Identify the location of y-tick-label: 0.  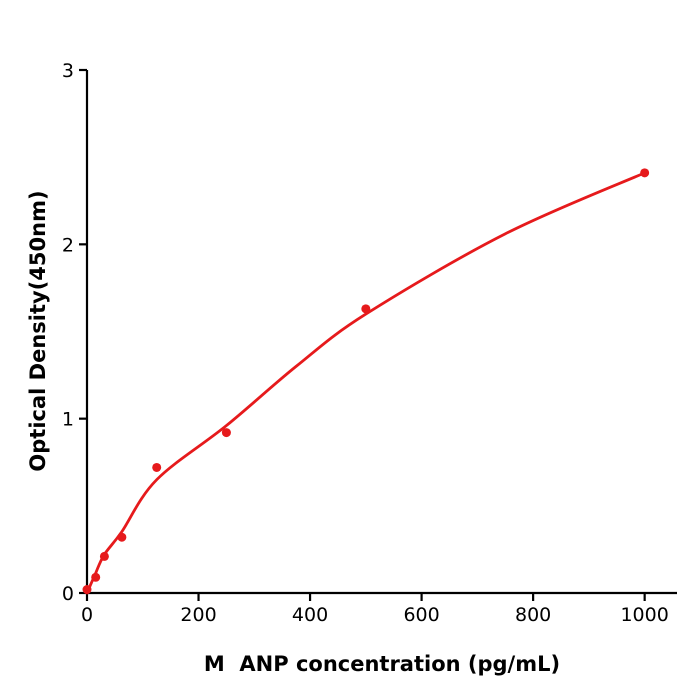
(68, 594).